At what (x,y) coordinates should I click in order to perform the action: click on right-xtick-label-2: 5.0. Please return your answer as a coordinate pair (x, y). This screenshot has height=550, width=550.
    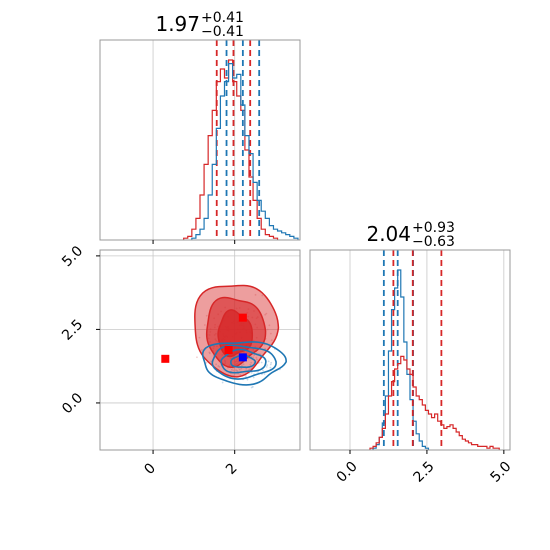
    Looking at the image, I should click on (500, 472).